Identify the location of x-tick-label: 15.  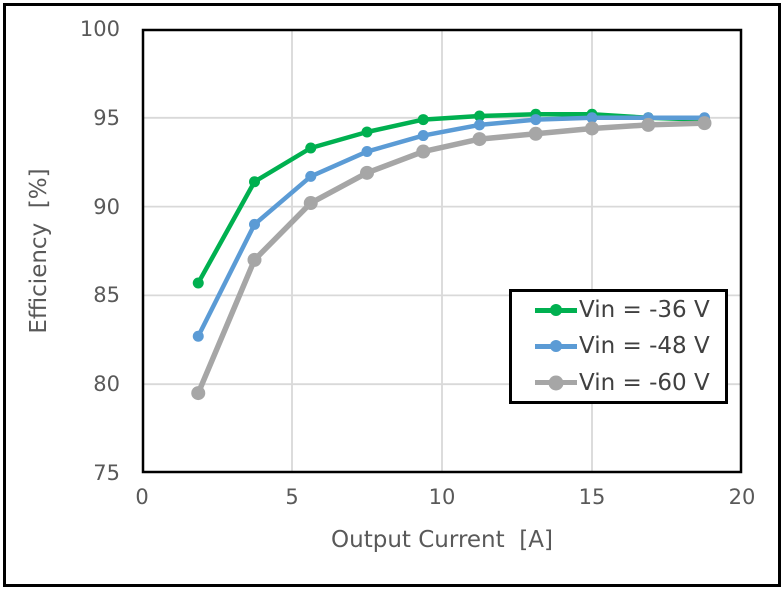
(592, 497).